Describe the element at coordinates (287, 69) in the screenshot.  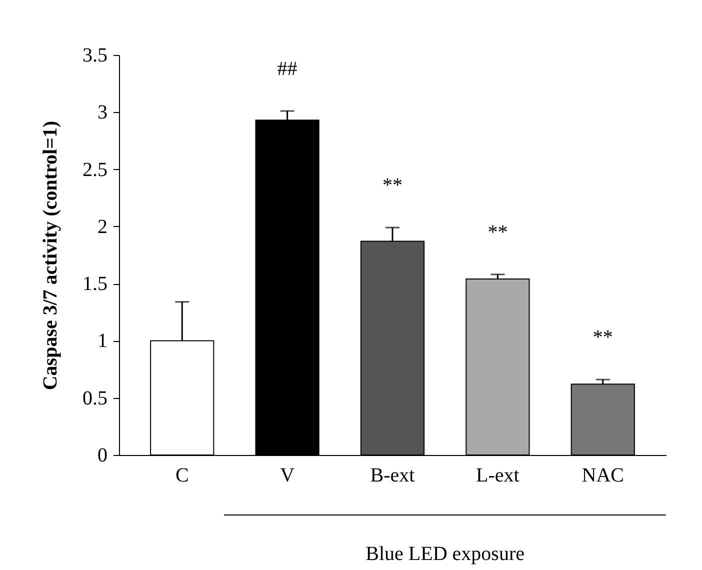
I see `annotation: ##` at that location.